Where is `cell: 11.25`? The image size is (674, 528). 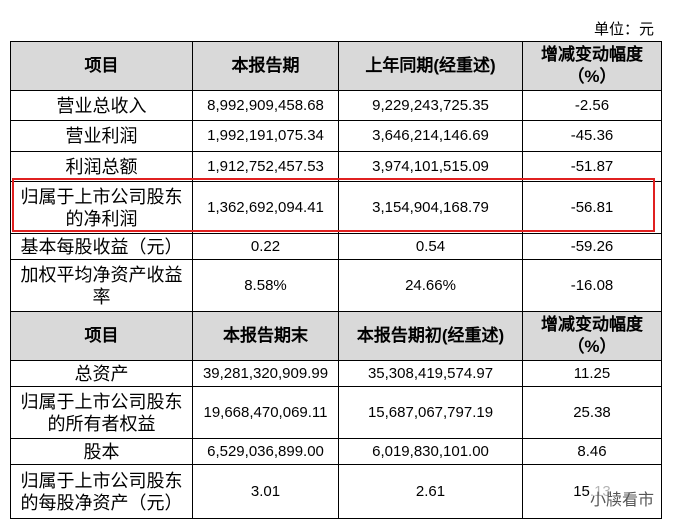 cell: 11.25 is located at coordinates (592, 373).